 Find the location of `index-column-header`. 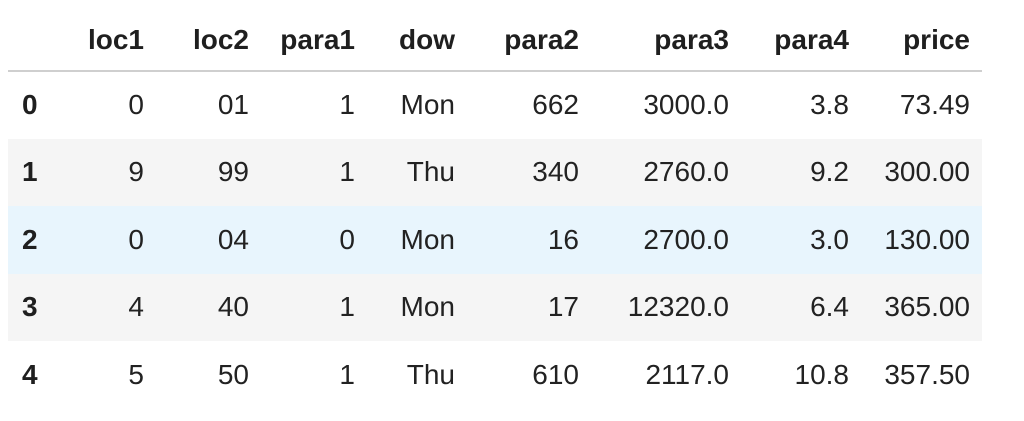

index-column-header is located at coordinates (38, 41).